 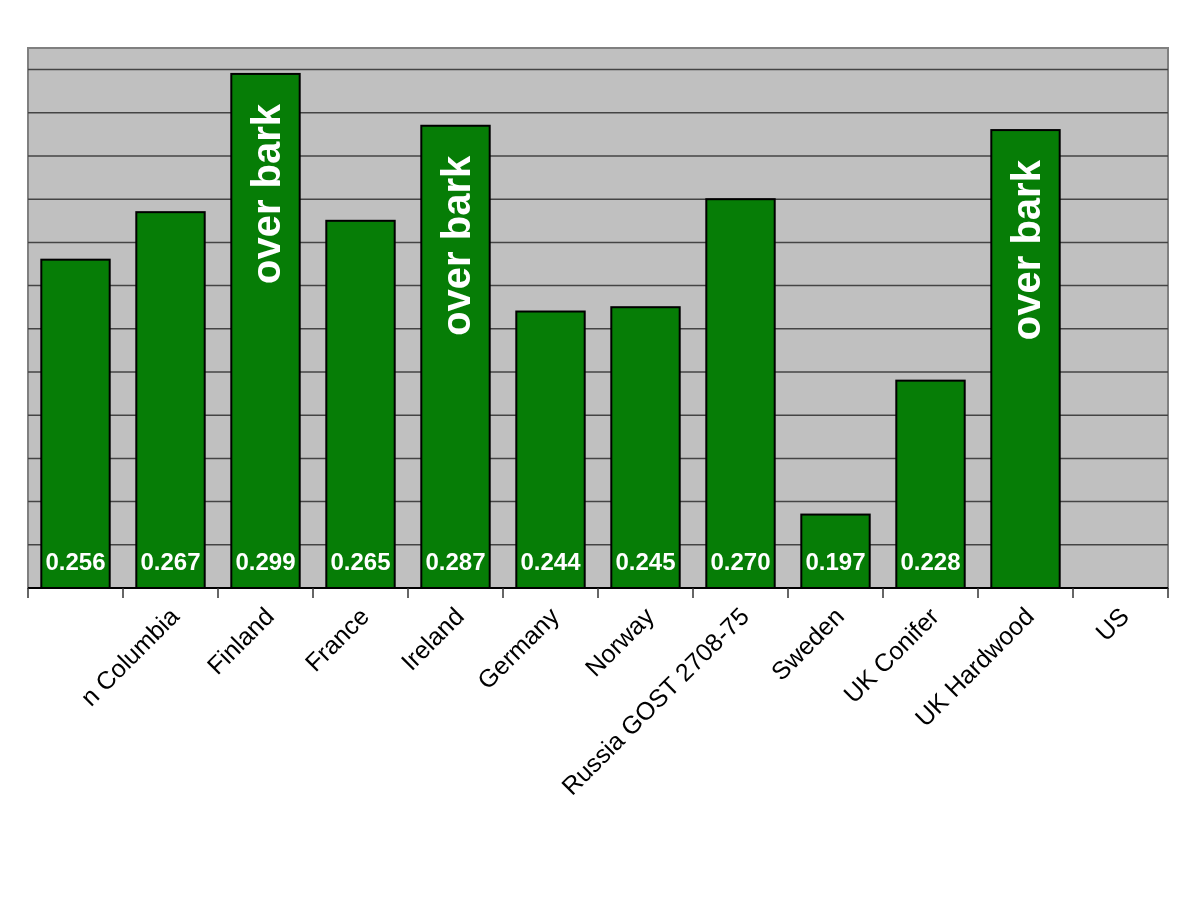 What do you see at coordinates (360, 561) in the screenshot?
I see `data-label: 0.265` at bounding box center [360, 561].